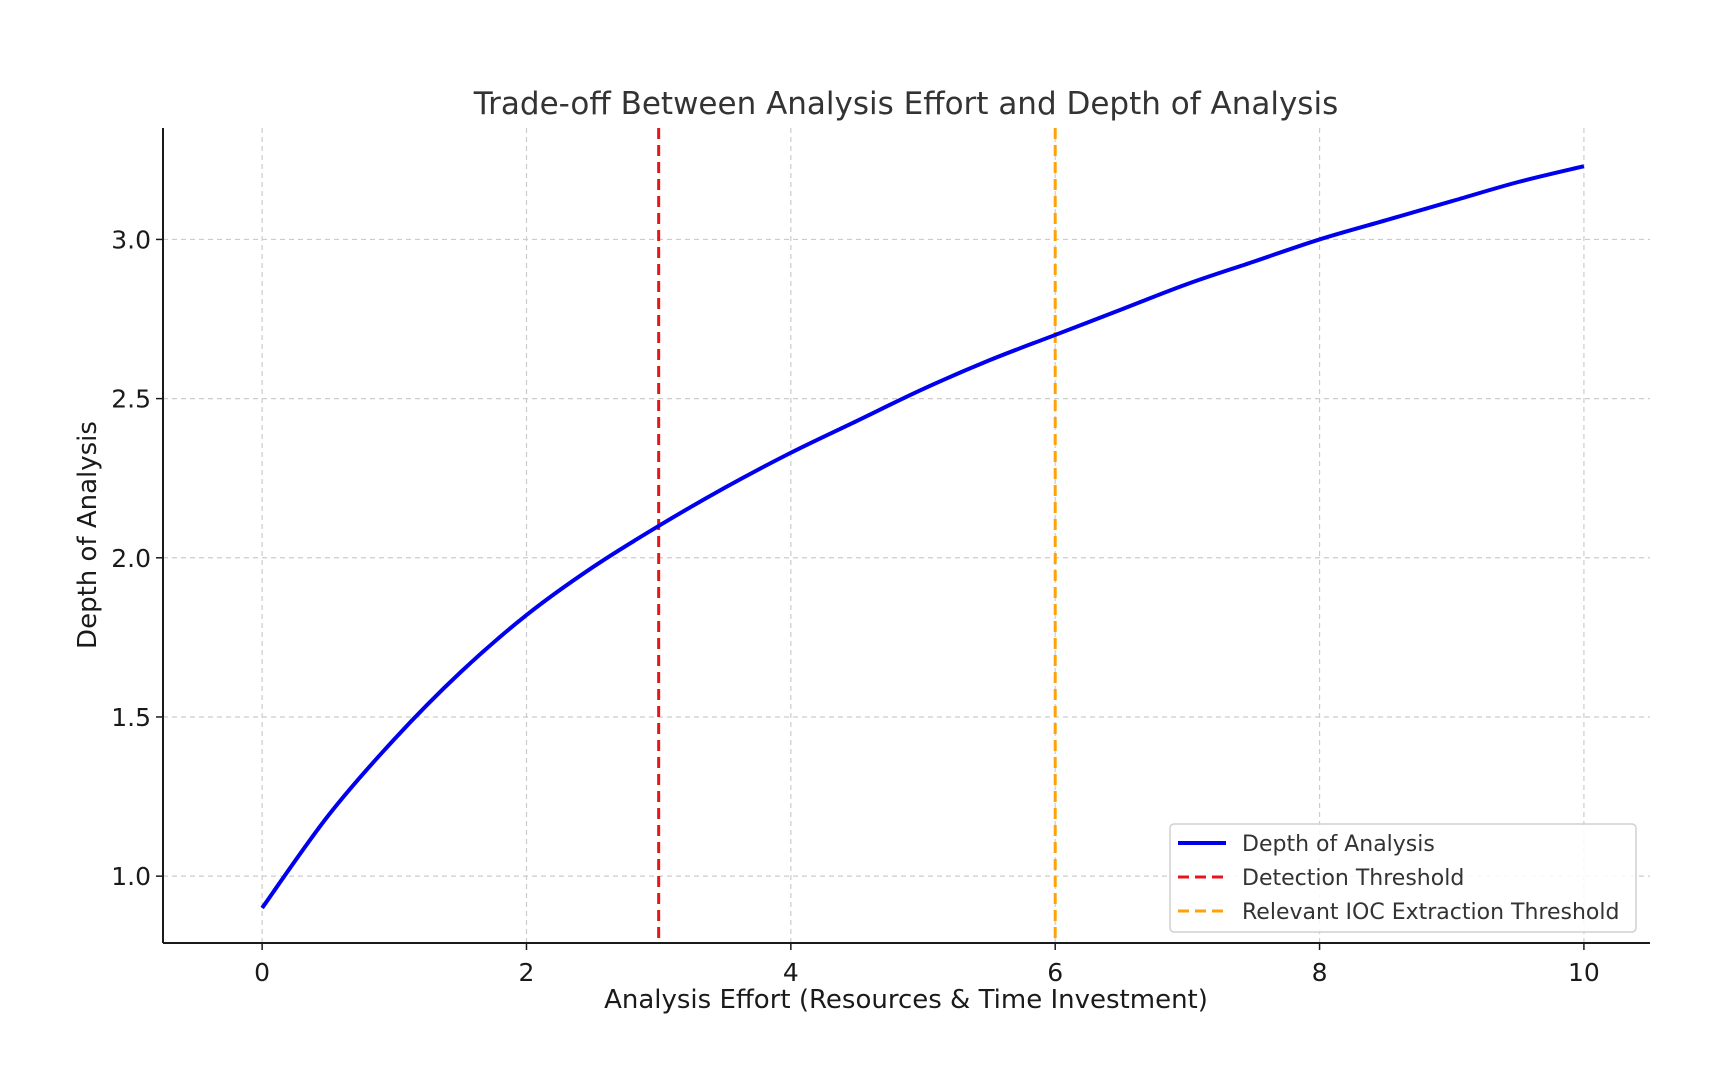 This screenshot has width=1712, height=1080. What do you see at coordinates (131, 717) in the screenshot?
I see `y-tick-label-1-5: 1.5` at bounding box center [131, 717].